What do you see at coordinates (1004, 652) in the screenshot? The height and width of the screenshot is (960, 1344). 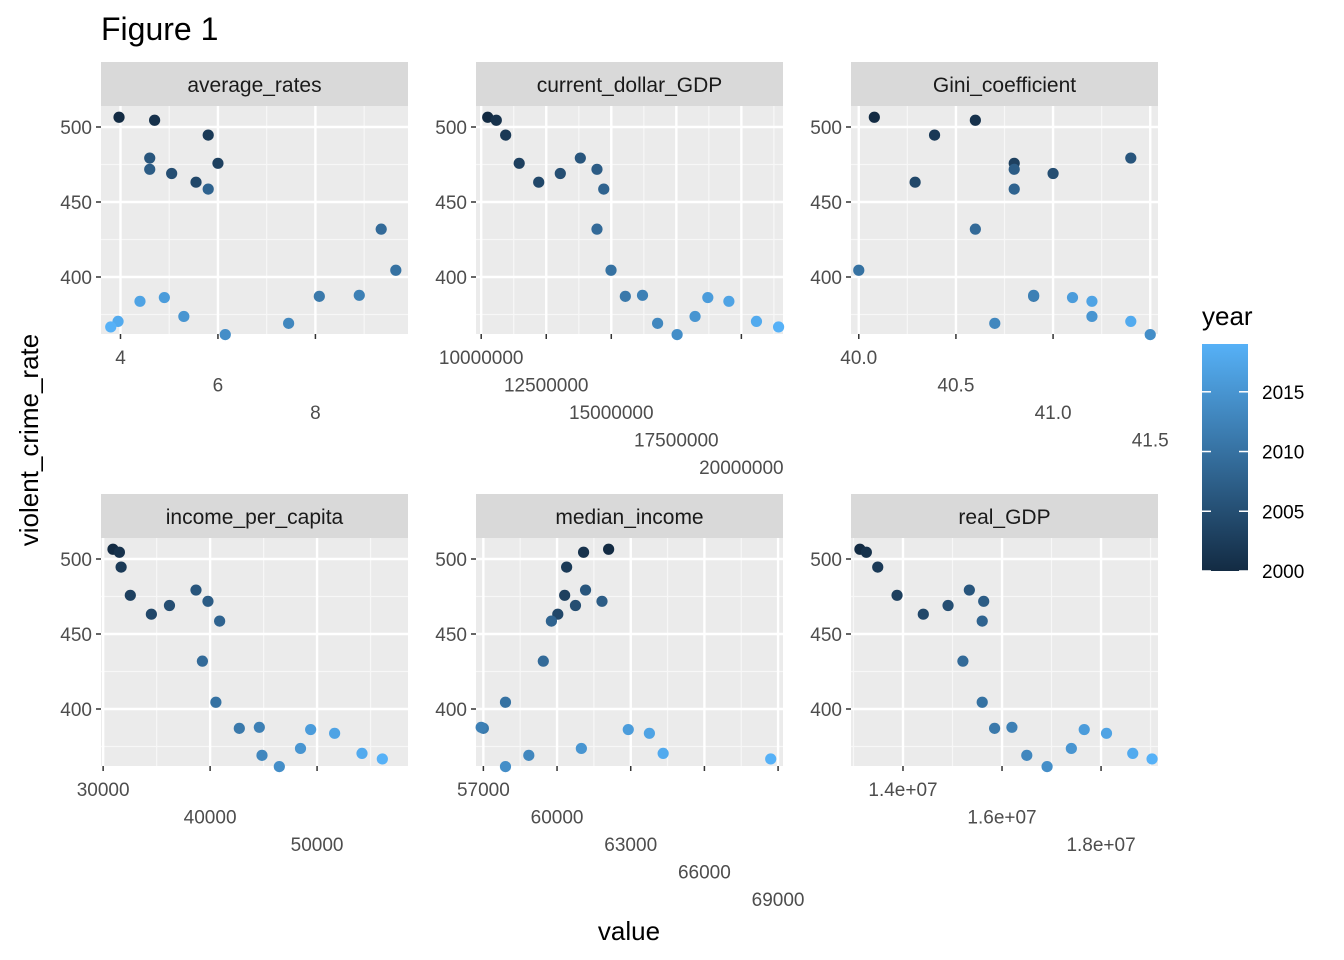 I see `panel-background` at bounding box center [1004, 652].